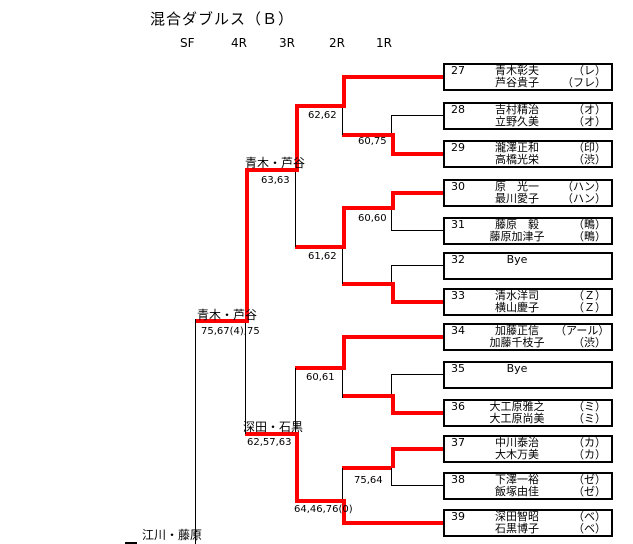 This screenshot has width=633, height=544. Describe the element at coordinates (517, 70) in the screenshot. I see `player-name: 青木彰夫` at that location.